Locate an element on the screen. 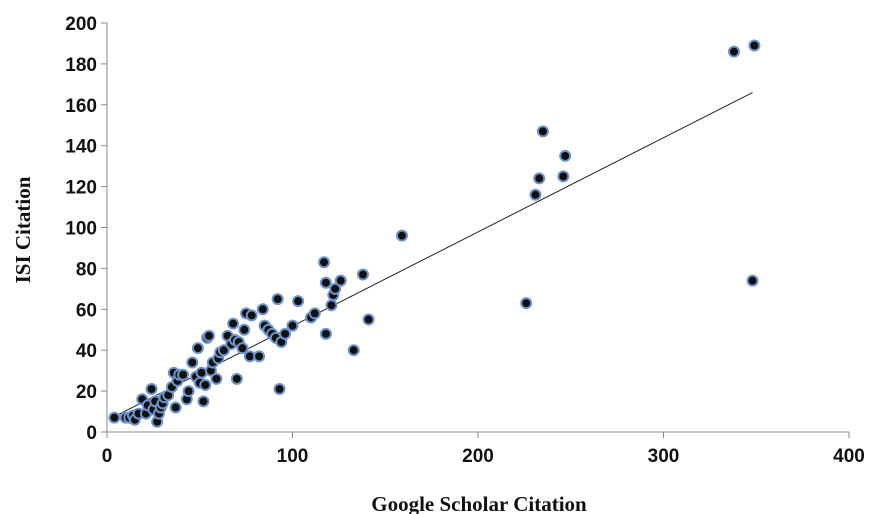  y-tick-label: 60 is located at coordinates (86, 310).